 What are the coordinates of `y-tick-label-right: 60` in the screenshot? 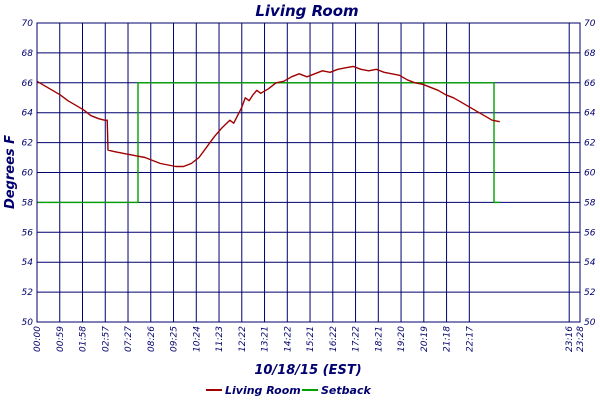 It's located at (590, 174).